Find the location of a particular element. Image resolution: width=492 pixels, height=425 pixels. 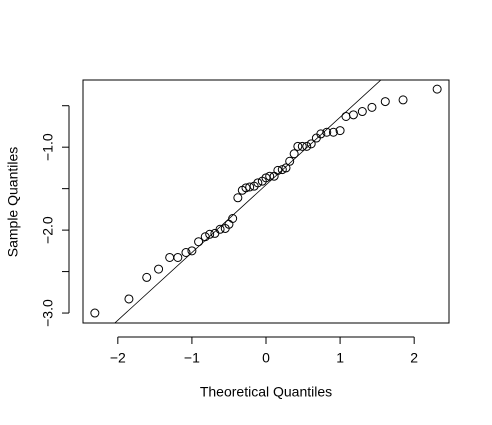

y-tick-label: −2.0 is located at coordinates (48, 230).